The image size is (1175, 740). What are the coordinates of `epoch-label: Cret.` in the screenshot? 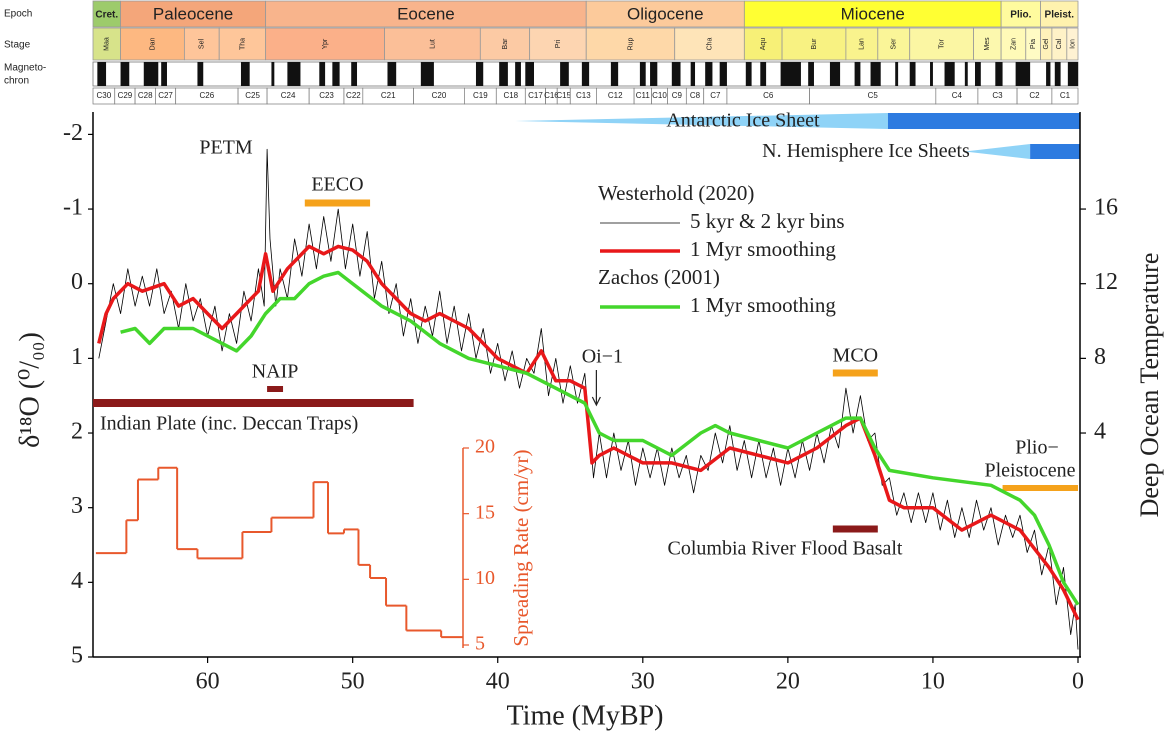 It's located at (106, 15).